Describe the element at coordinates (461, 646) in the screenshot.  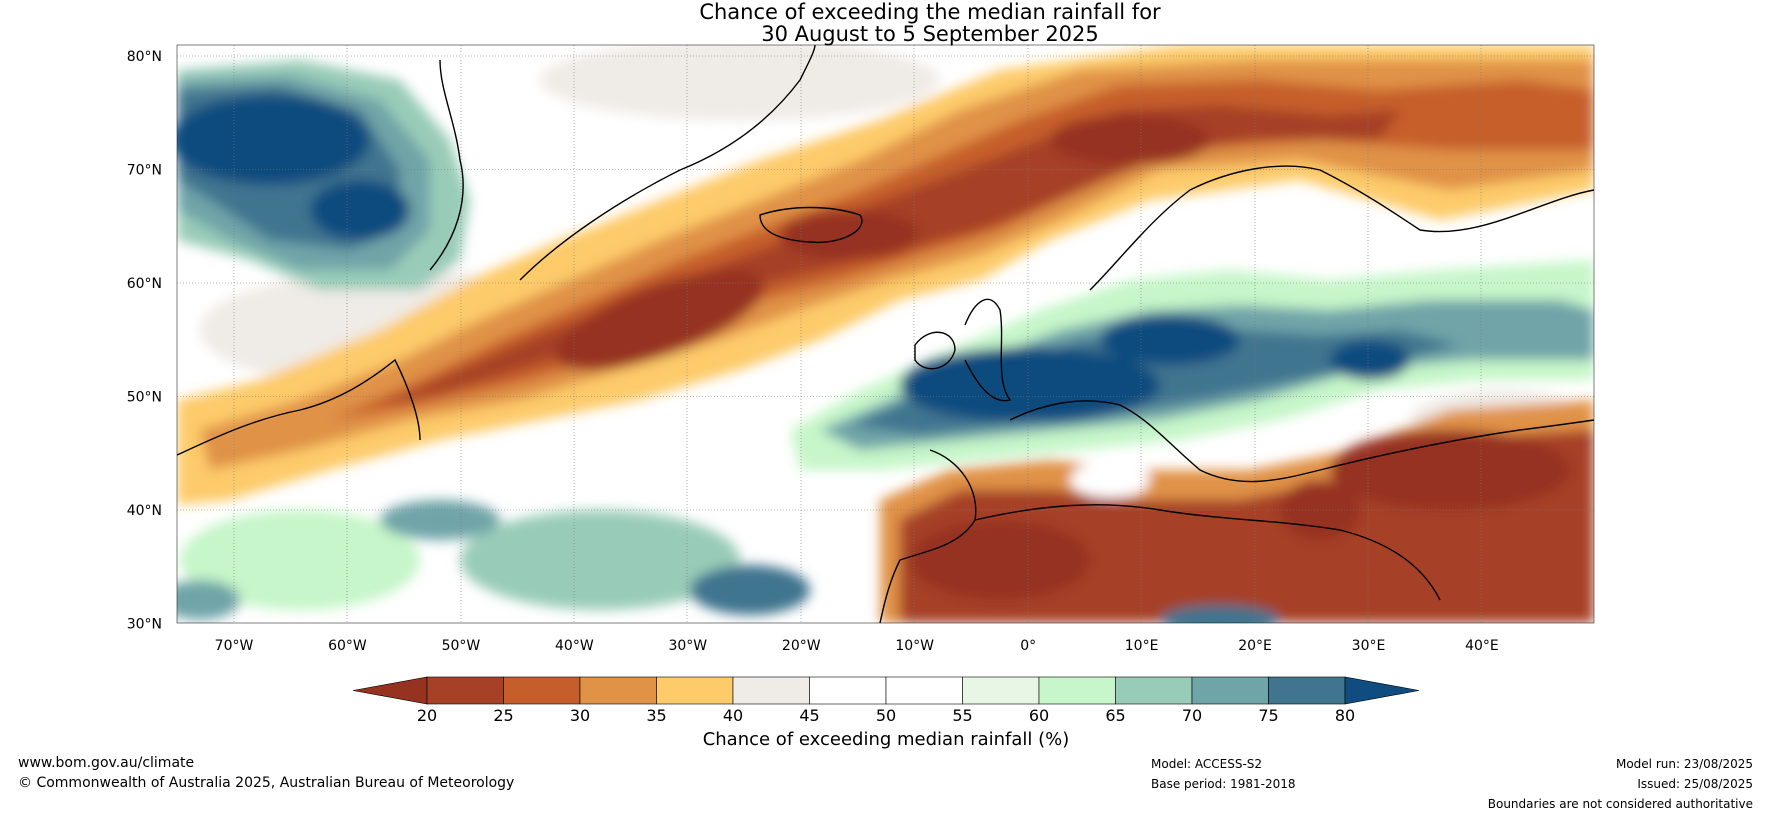
I see `longitude-label: 50°W` at that location.